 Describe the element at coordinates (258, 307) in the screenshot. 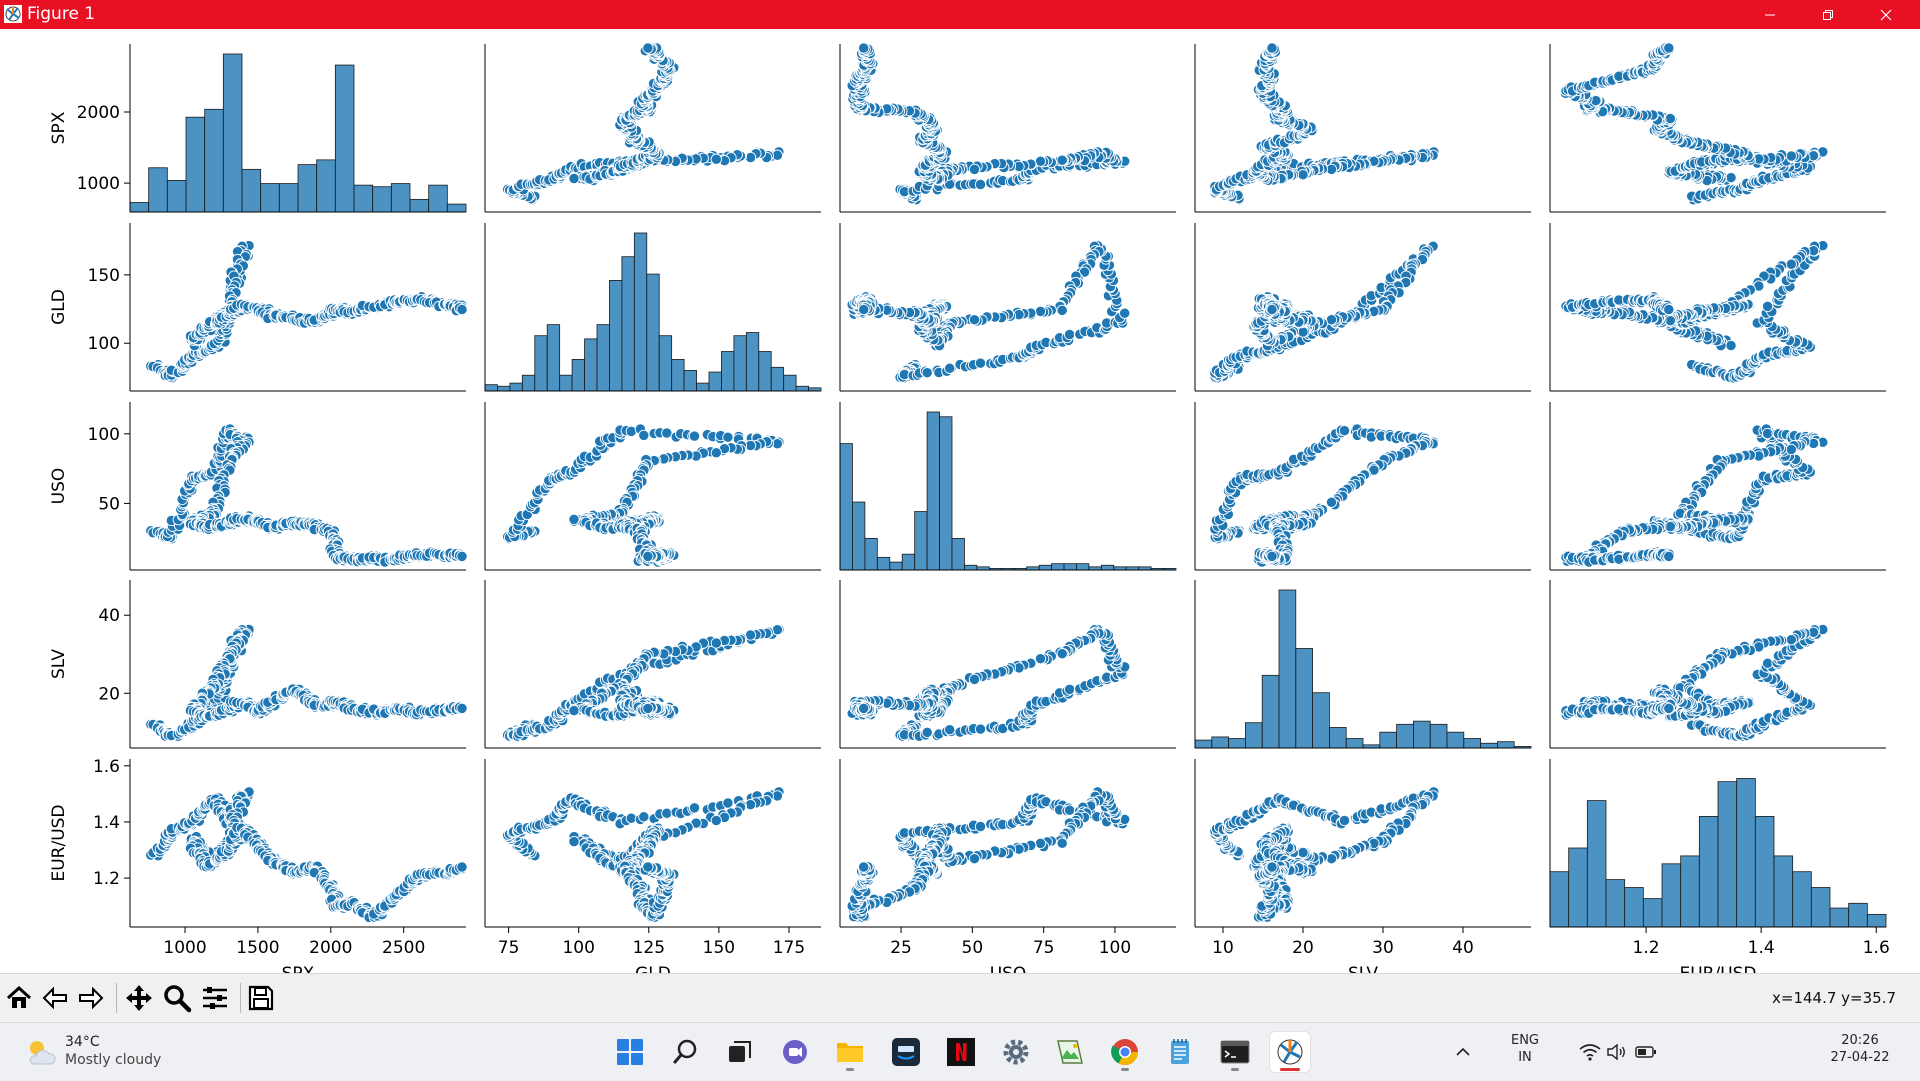

I see `subplot-gld-vs-spx: 100 150 GLD` at that location.